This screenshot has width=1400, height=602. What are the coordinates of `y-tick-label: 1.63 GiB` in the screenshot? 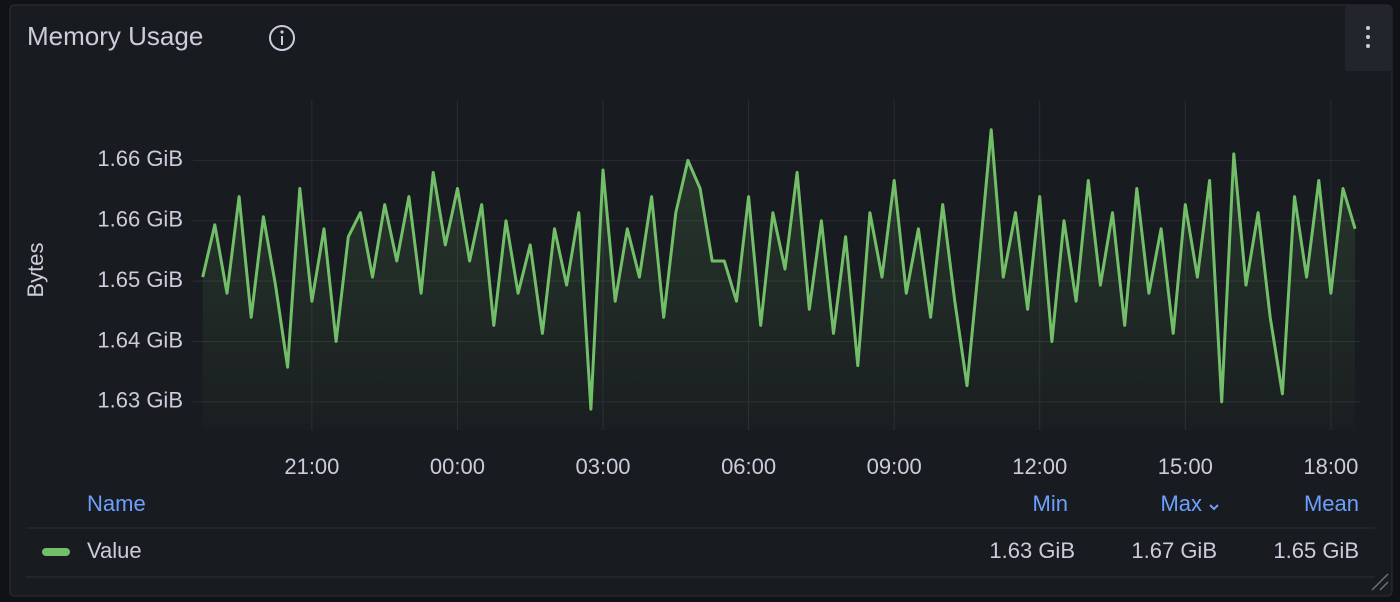 It's located at (140, 400).